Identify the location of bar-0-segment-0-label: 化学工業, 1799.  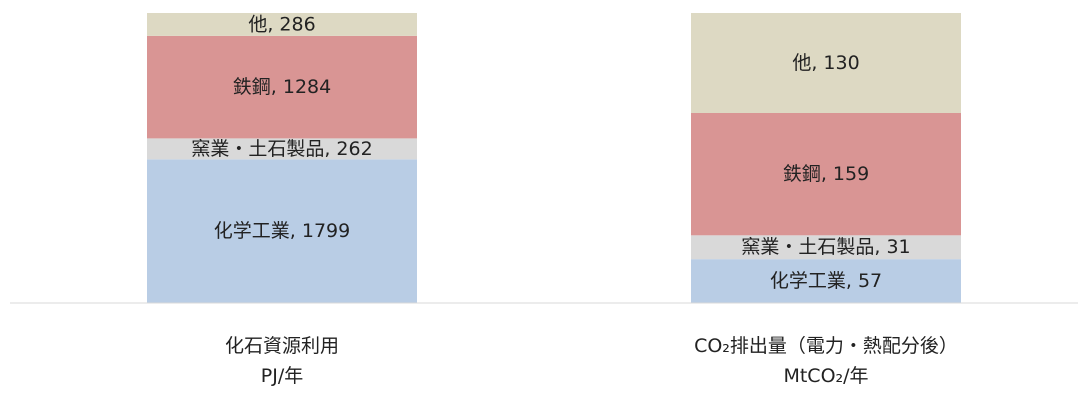
(282, 231).